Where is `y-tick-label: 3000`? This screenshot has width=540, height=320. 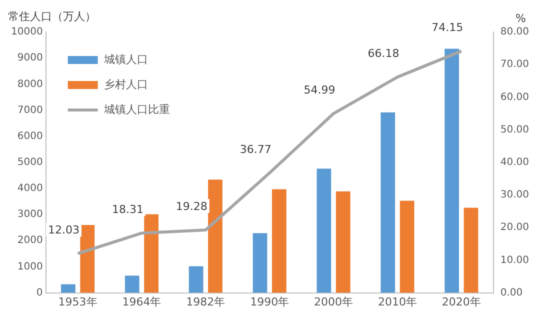 y-tick-label: 3000 is located at coordinates (30, 214).